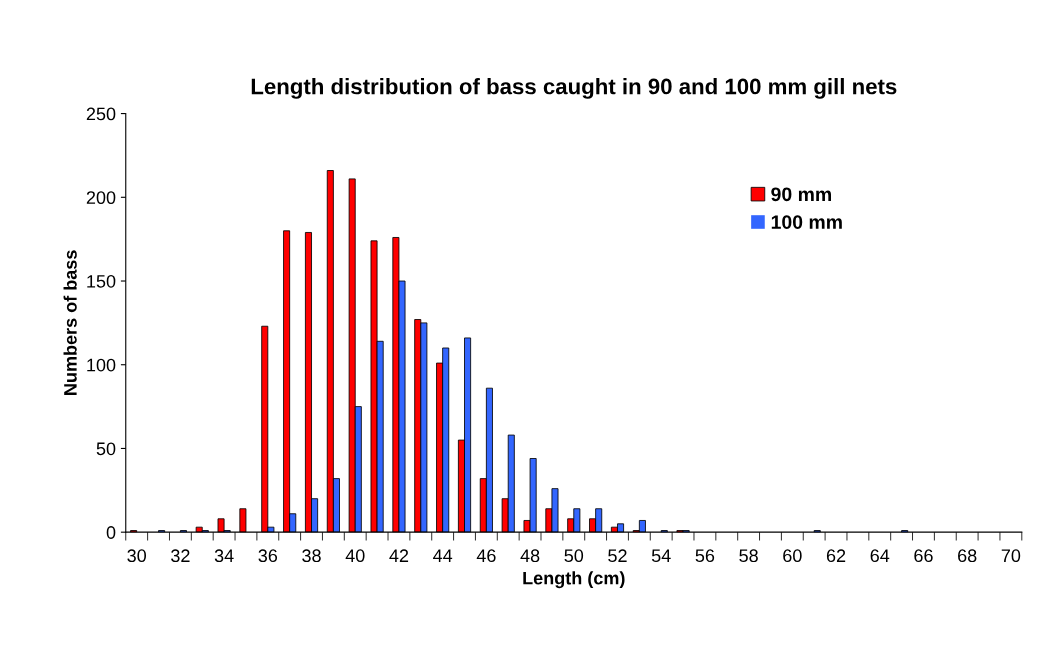 The width and height of the screenshot is (1048, 649). What do you see at coordinates (880, 556) in the screenshot?
I see `x-tick-label: 64` at bounding box center [880, 556].